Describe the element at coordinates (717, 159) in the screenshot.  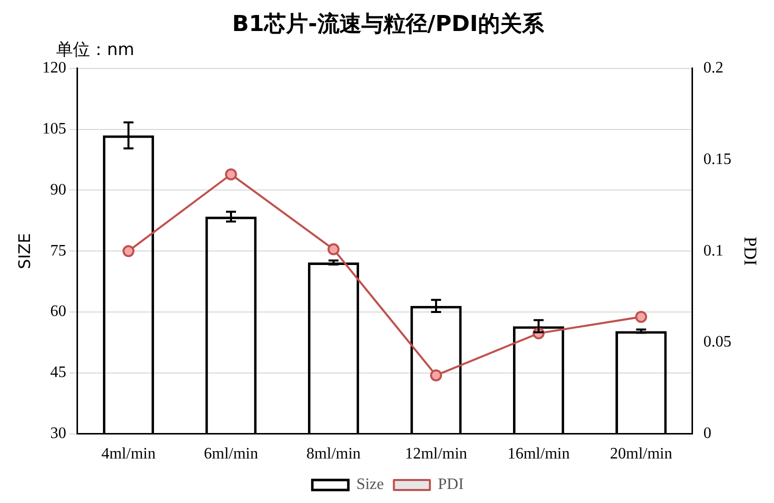
I see `y2-tick-label: 0.15` at that location.